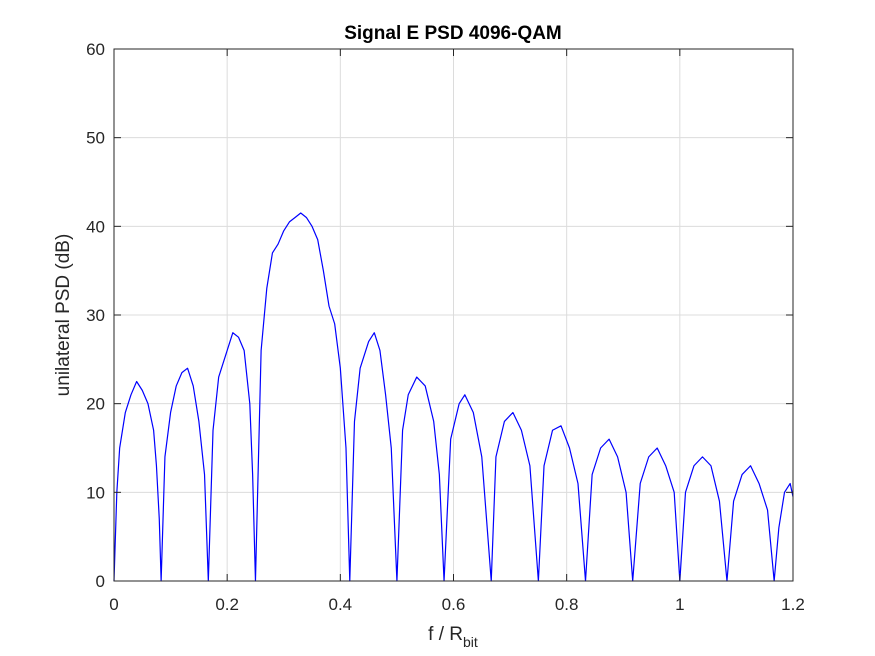  Describe the element at coordinates (453, 33) in the screenshot. I see `chart-title: Signal E PSD 4096-QAM` at that location.